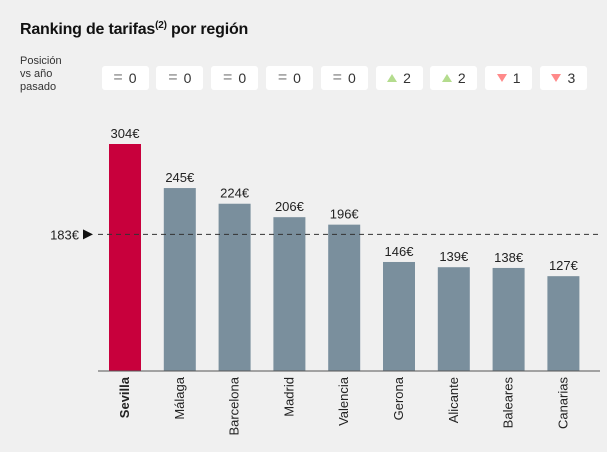  I want to click on bar-alicante, so click(453, 319).